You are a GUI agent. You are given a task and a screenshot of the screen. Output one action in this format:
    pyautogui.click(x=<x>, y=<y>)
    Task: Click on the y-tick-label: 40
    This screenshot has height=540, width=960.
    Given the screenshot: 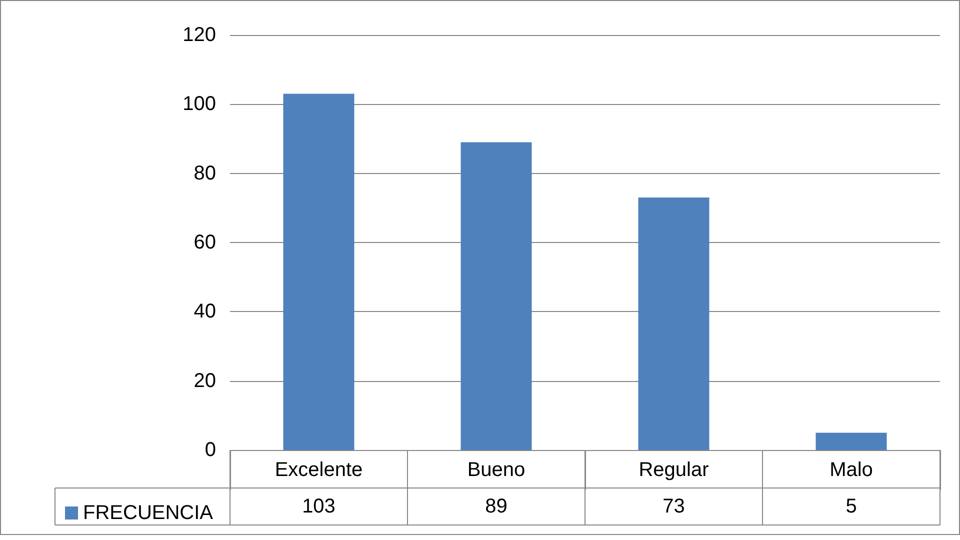 What is the action you would take?
    pyautogui.click(x=205, y=311)
    